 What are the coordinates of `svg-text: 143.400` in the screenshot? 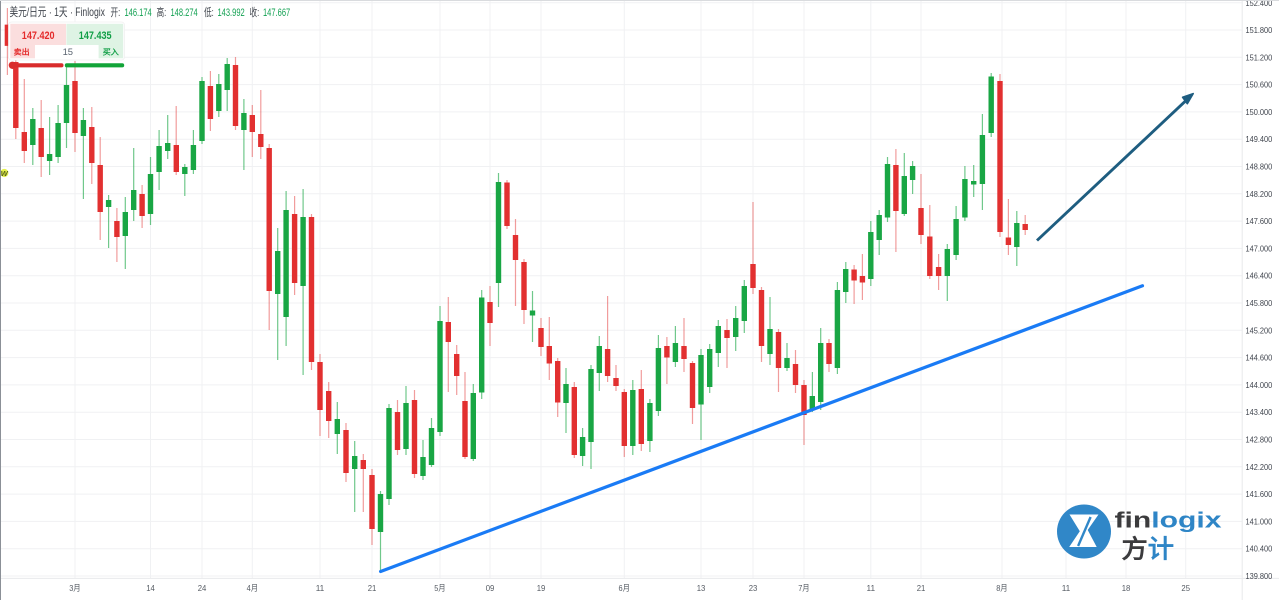 It's located at (1259, 412).